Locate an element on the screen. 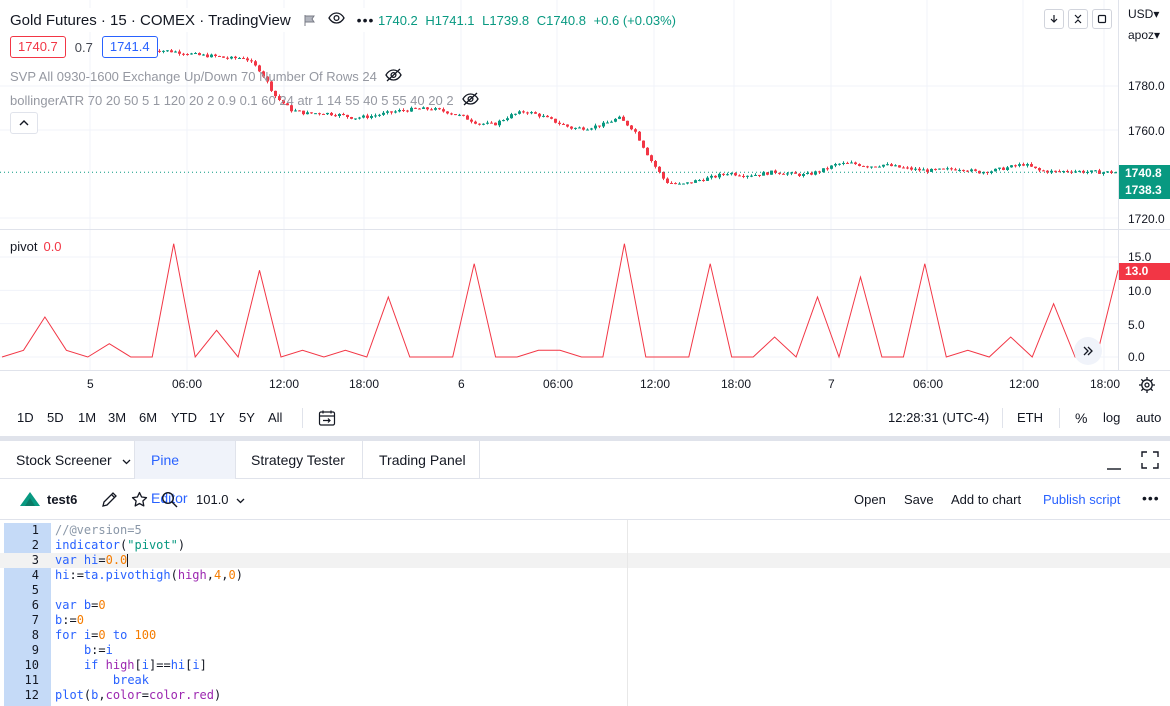 The width and height of the screenshot is (1170, 706). tab-trading-panel: Trading Panel is located at coordinates (422, 460).